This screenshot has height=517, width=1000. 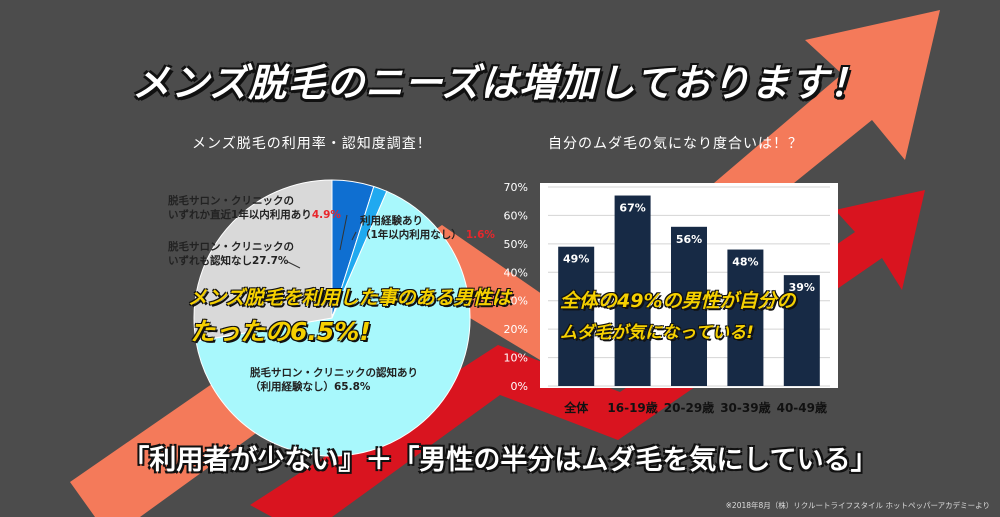 I want to click on bar-chart-title: 自分のムダ毛の気になり度合いは！？, so click(x=675, y=144).